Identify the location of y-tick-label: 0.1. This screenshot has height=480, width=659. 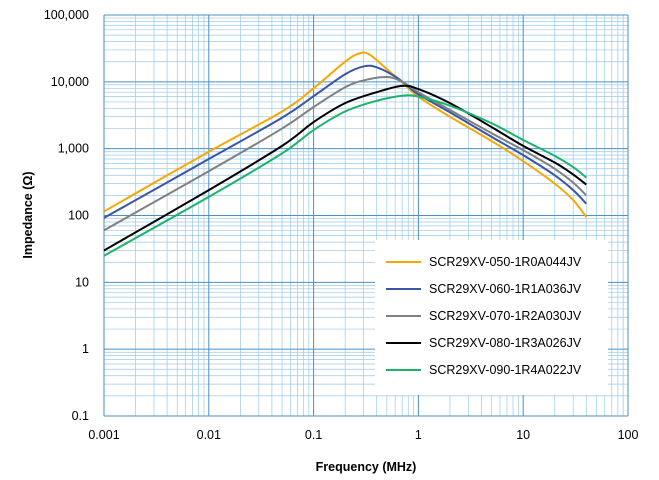
(80, 416).